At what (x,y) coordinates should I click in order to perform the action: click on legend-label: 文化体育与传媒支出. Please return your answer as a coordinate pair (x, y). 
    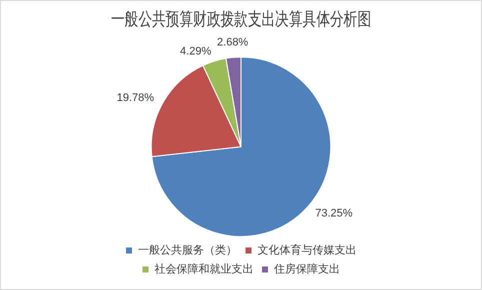
    Looking at the image, I should click on (307, 250).